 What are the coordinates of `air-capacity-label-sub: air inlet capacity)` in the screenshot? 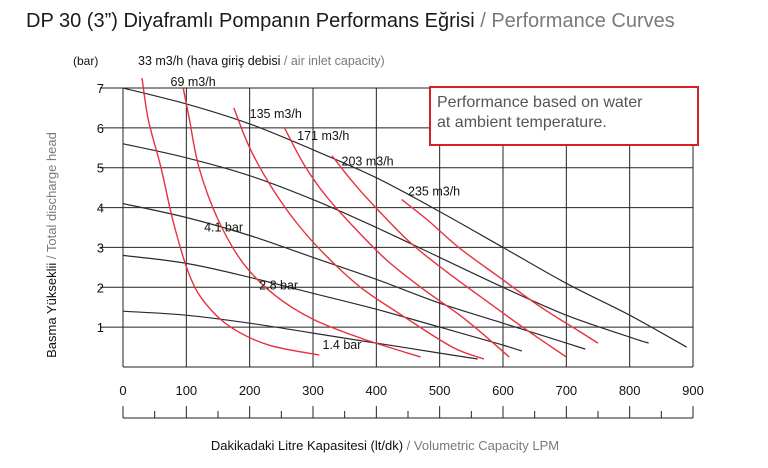 It's located at (338, 61).